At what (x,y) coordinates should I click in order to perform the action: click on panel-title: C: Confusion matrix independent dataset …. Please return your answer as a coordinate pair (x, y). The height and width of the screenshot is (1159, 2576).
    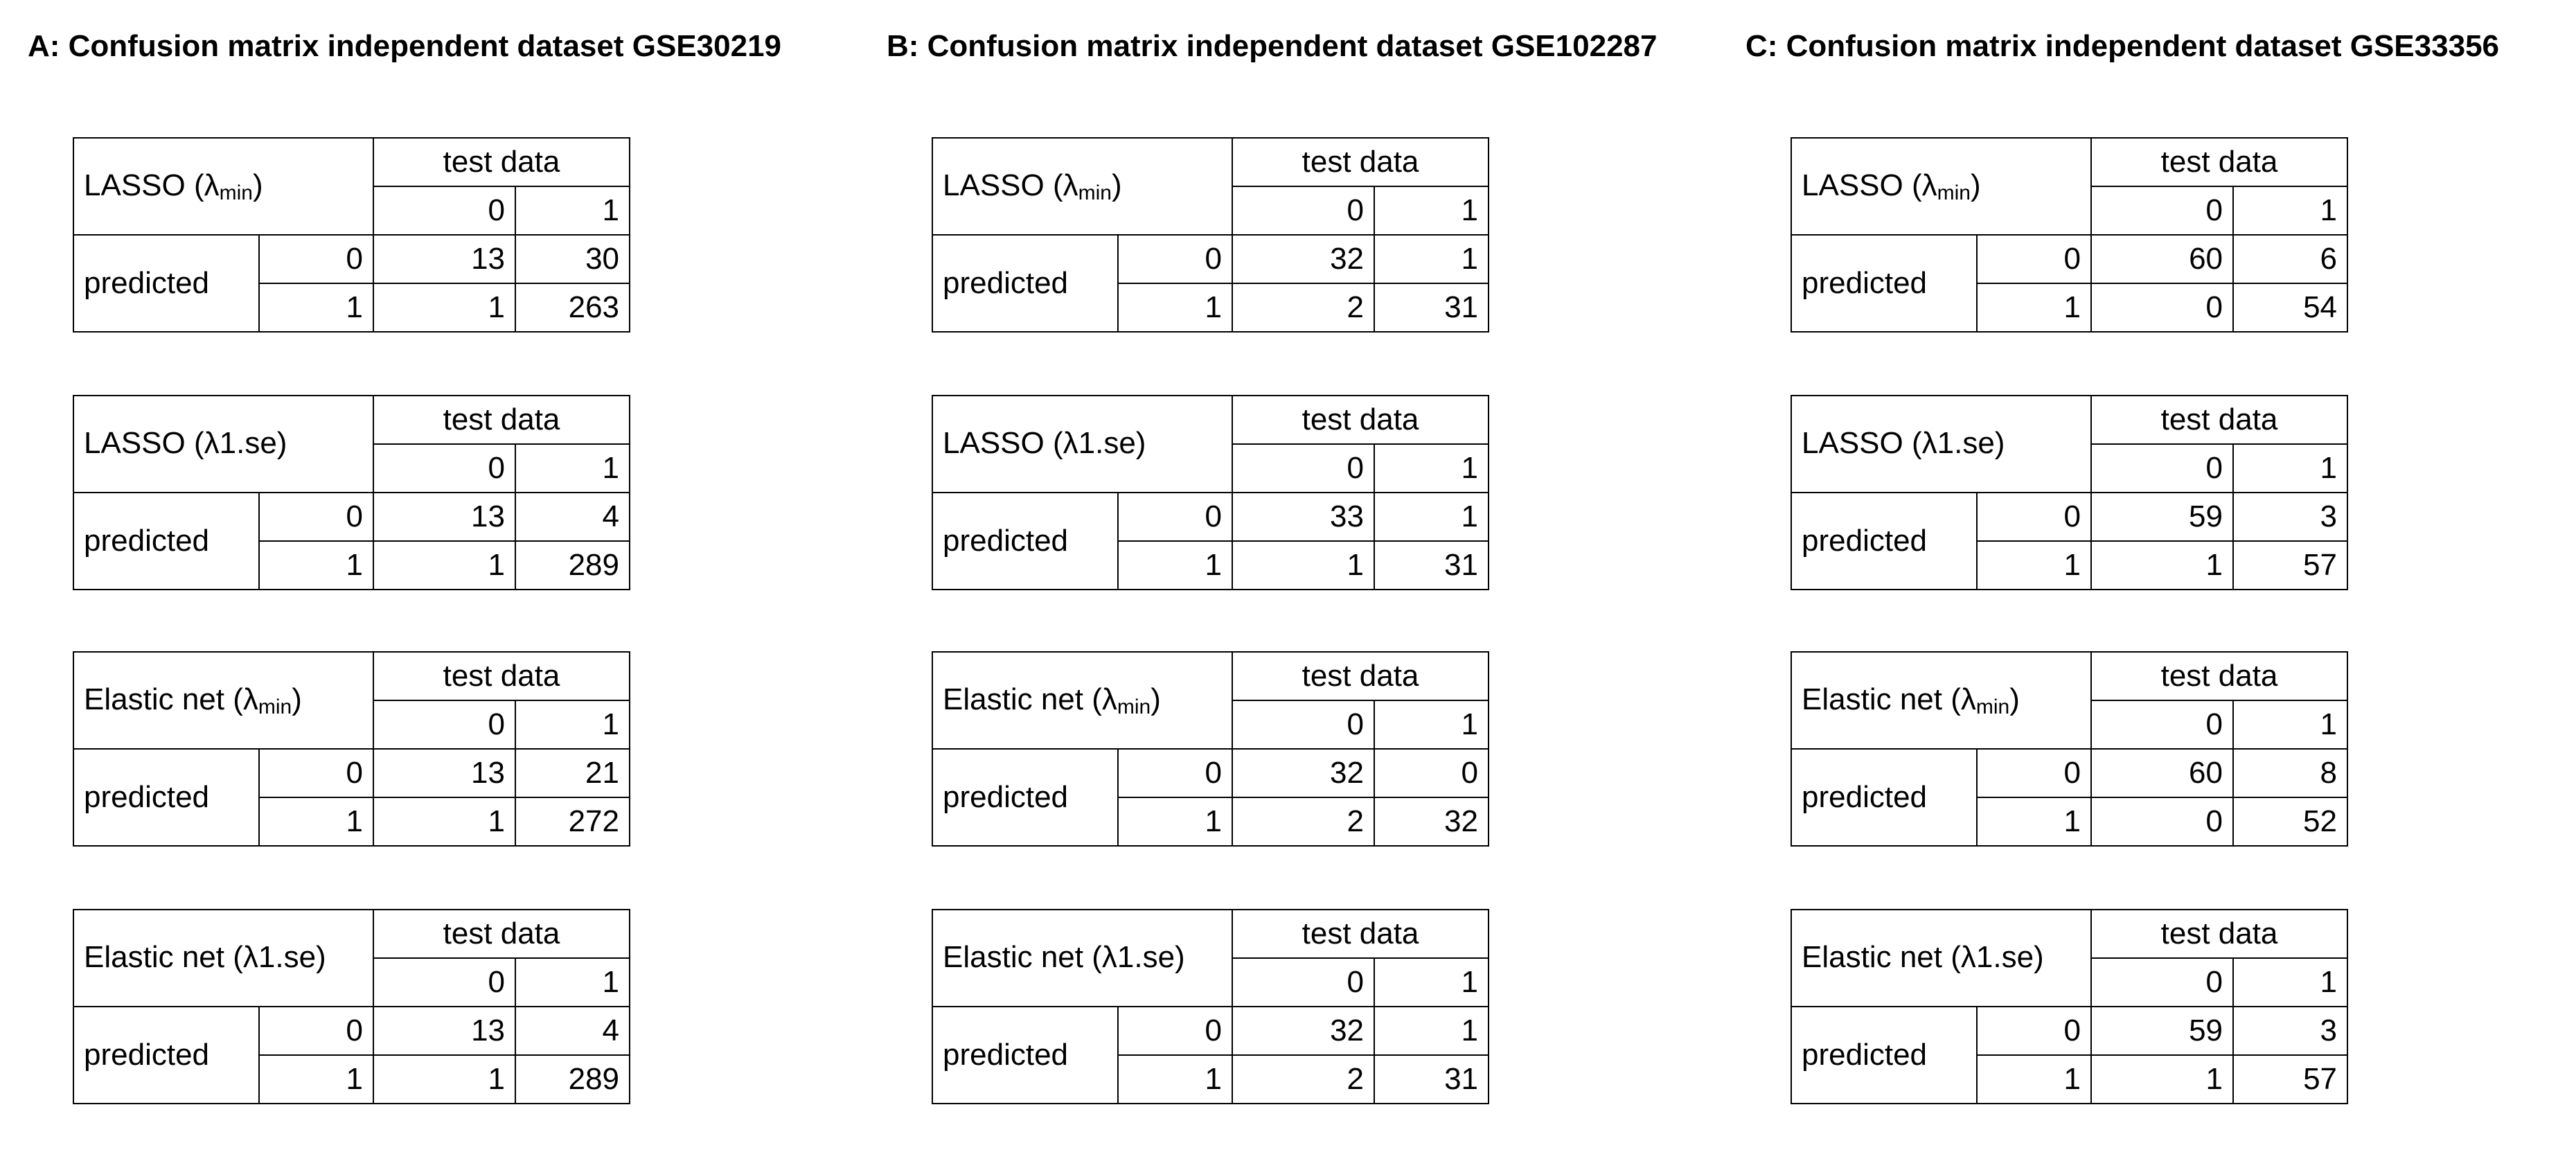
    Looking at the image, I should click on (2123, 46).